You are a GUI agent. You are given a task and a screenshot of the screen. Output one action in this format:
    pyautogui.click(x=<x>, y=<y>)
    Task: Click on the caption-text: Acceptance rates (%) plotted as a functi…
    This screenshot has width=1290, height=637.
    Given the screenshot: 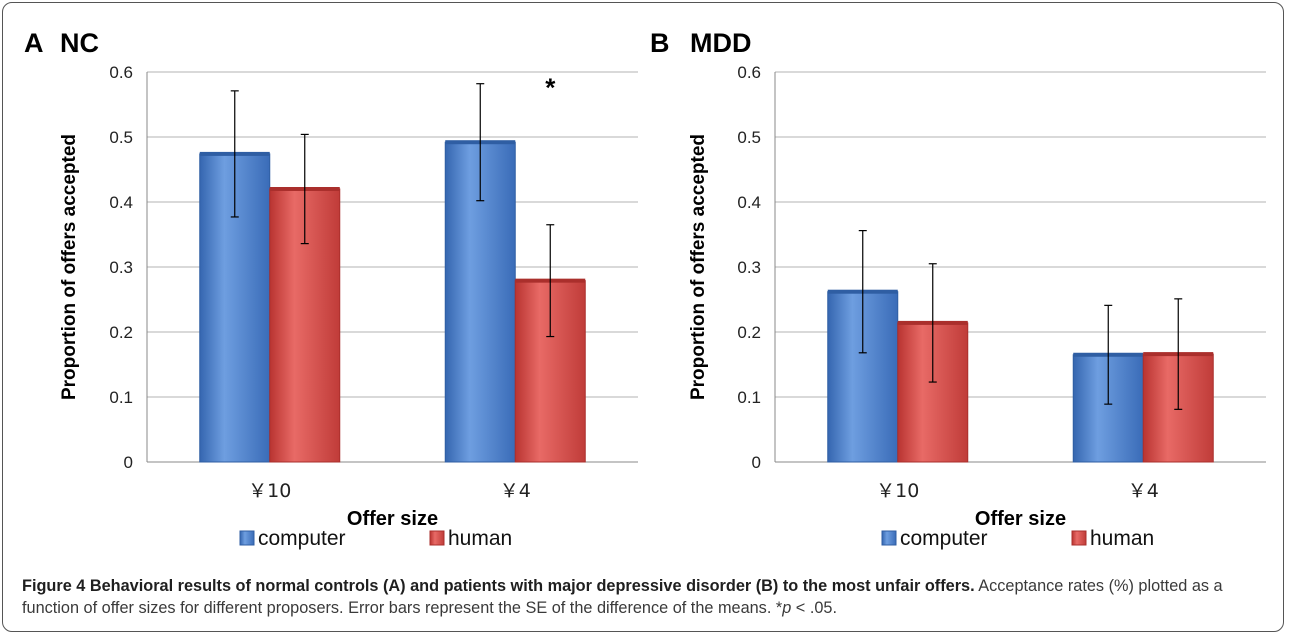 What is the action you would take?
    pyautogui.click(x=622, y=597)
    